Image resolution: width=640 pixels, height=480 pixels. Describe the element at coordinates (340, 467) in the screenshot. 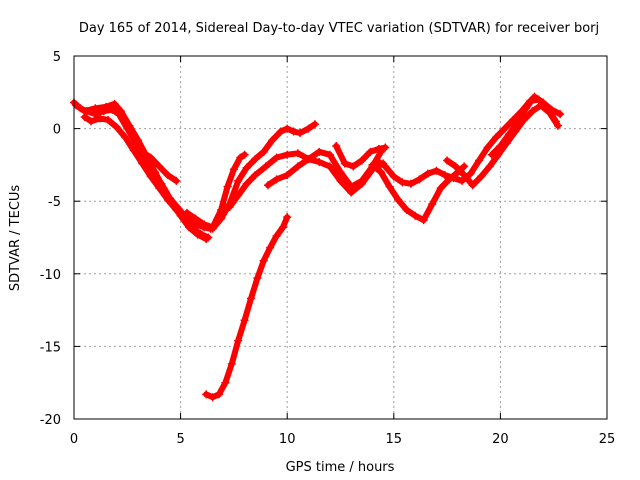

I see `x-axis-title: GPS time / hours` at that location.